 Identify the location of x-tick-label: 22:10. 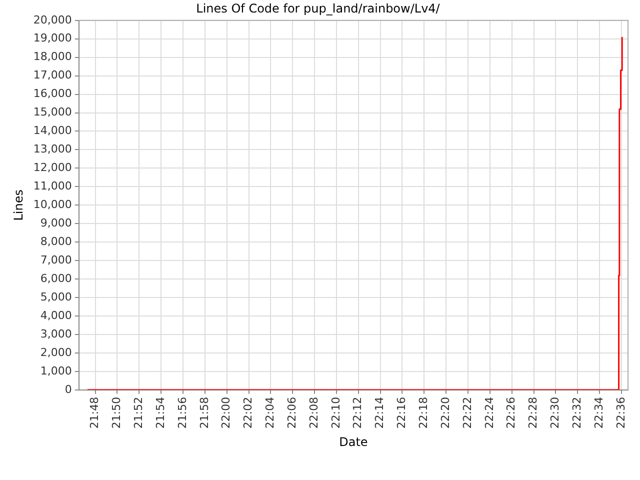
(335, 412).